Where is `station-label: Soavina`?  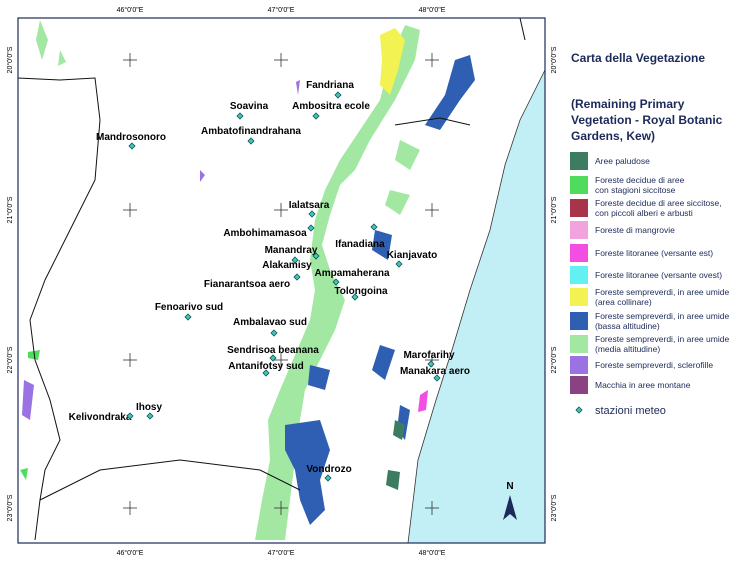 station-label: Soavina is located at coordinates (249, 106).